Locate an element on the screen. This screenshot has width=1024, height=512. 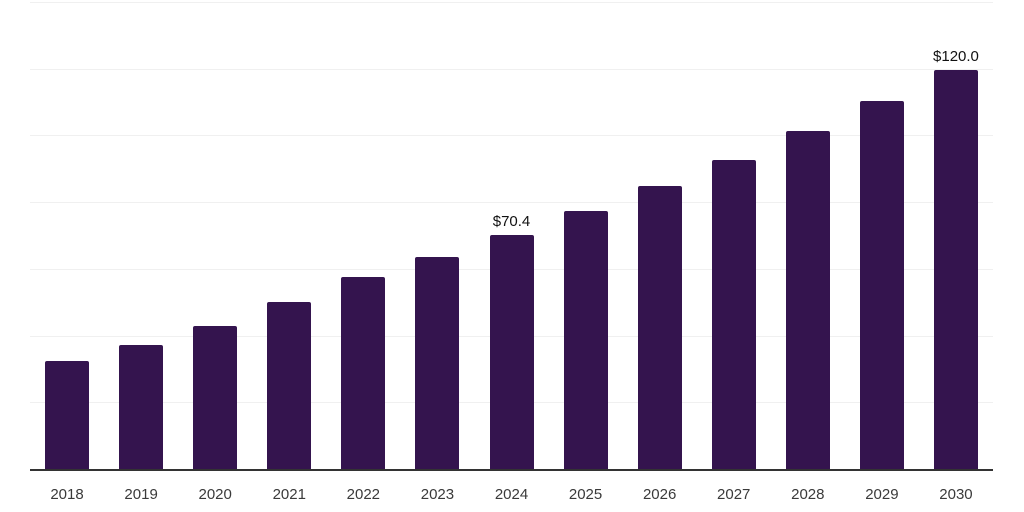
x-tick-label-2023: 2023 is located at coordinates (437, 494).